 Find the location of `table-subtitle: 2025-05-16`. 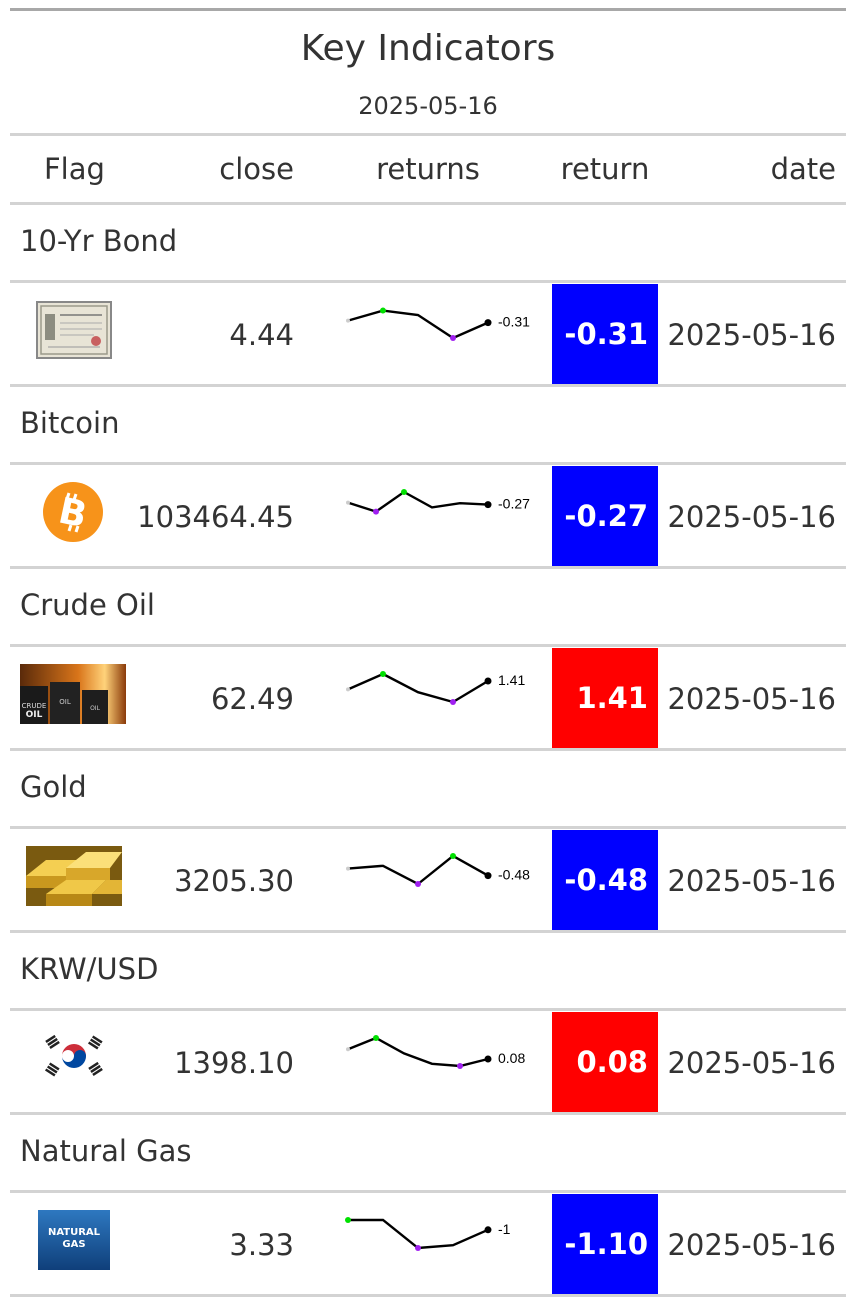

table-subtitle: 2025-05-16 is located at coordinates (428, 106).